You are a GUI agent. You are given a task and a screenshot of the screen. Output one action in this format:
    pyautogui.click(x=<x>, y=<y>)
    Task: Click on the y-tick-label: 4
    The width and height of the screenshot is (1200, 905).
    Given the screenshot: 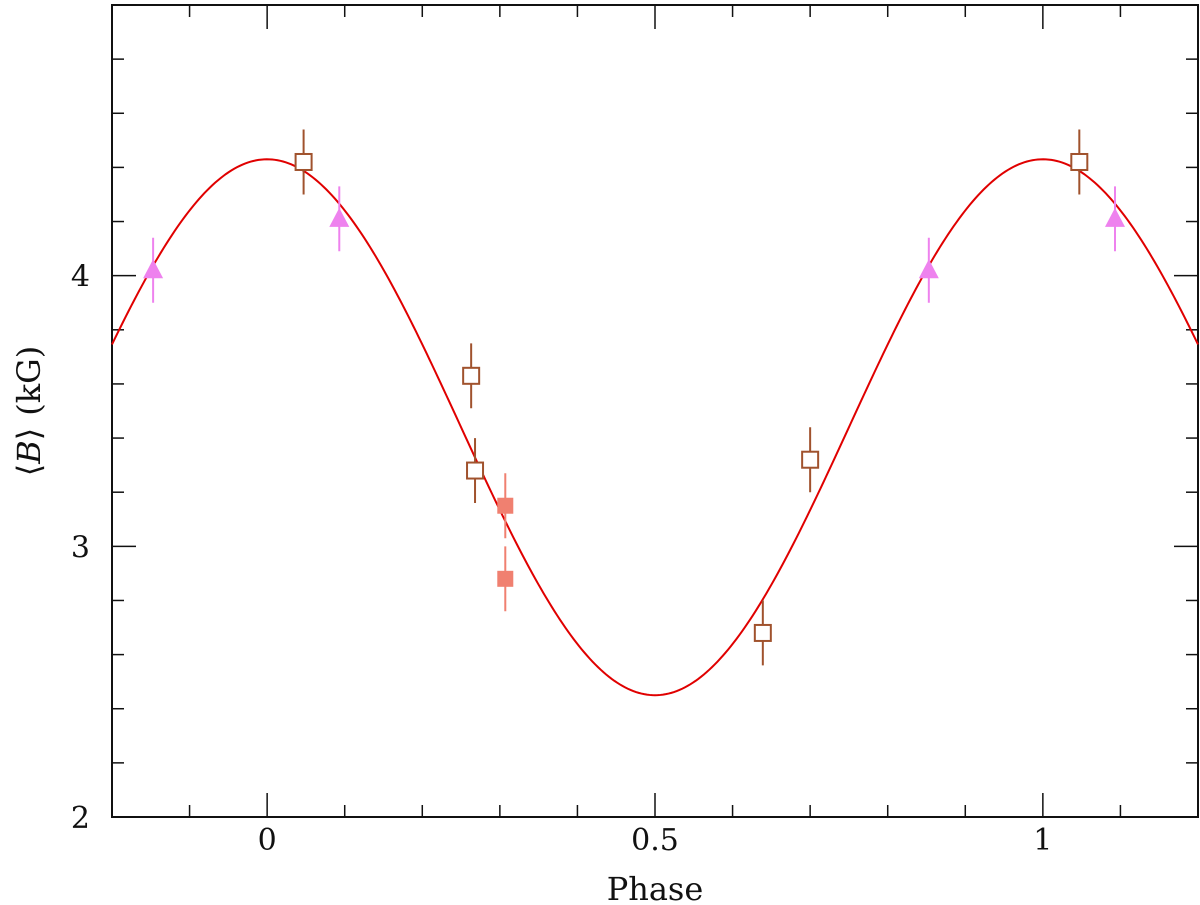 What is the action you would take?
    pyautogui.click(x=80, y=277)
    